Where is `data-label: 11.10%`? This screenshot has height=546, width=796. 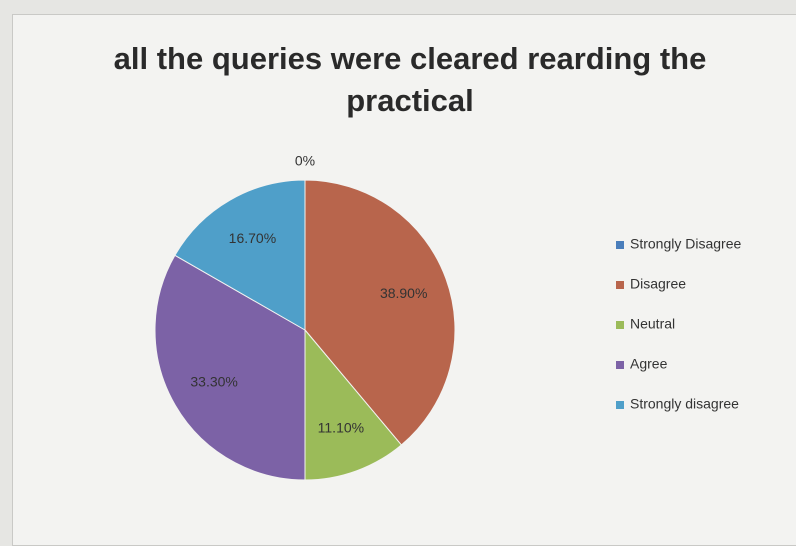
data-label: 11.10% is located at coordinates (341, 427).